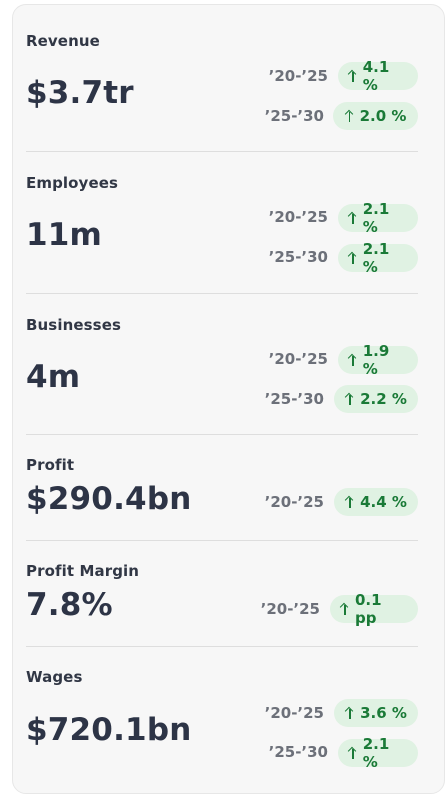 The image size is (447, 794). What do you see at coordinates (73, 325) in the screenshot?
I see `metric-label: Businesses` at bounding box center [73, 325].